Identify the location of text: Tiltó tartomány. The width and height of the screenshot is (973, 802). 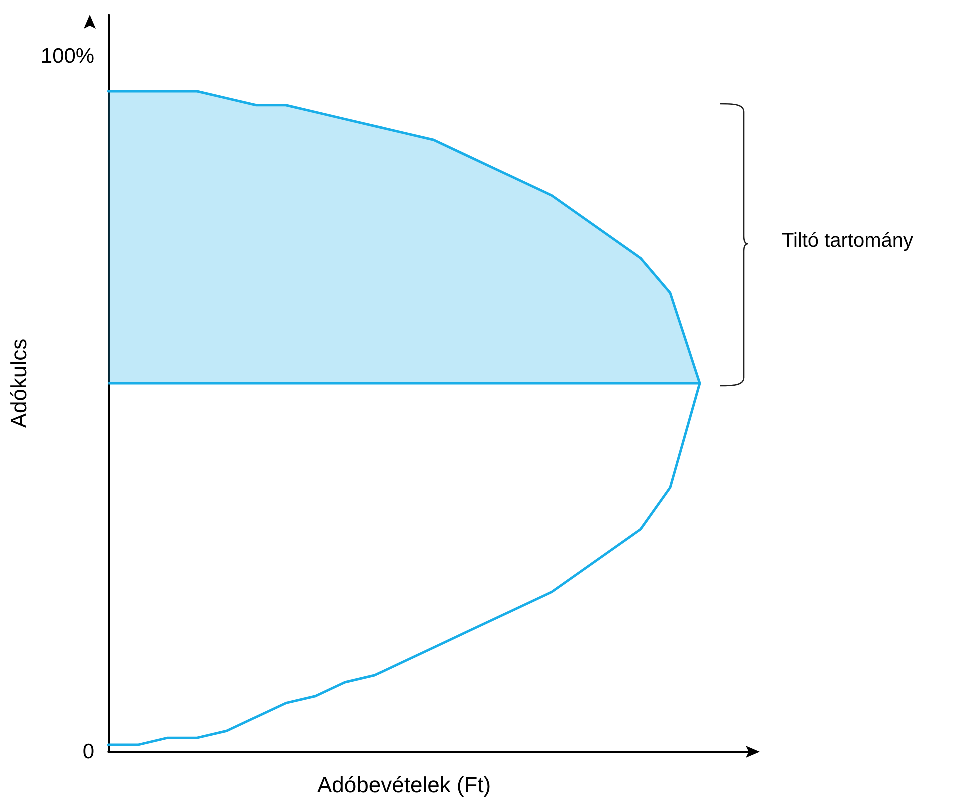
(848, 241).